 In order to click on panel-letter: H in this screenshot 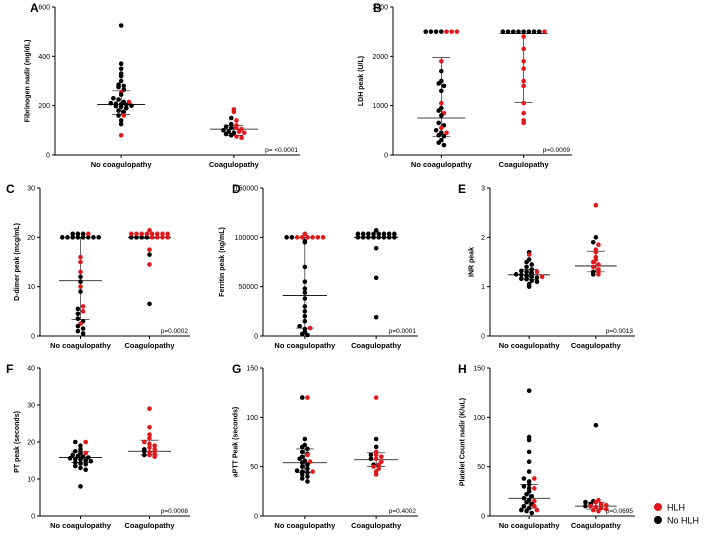, I will do `click(462, 369)`.